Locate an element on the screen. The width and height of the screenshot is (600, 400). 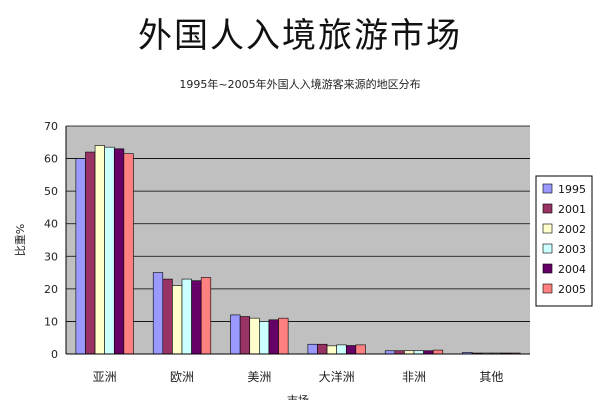
x-tick-label: 非洲 is located at coordinates (414, 377).